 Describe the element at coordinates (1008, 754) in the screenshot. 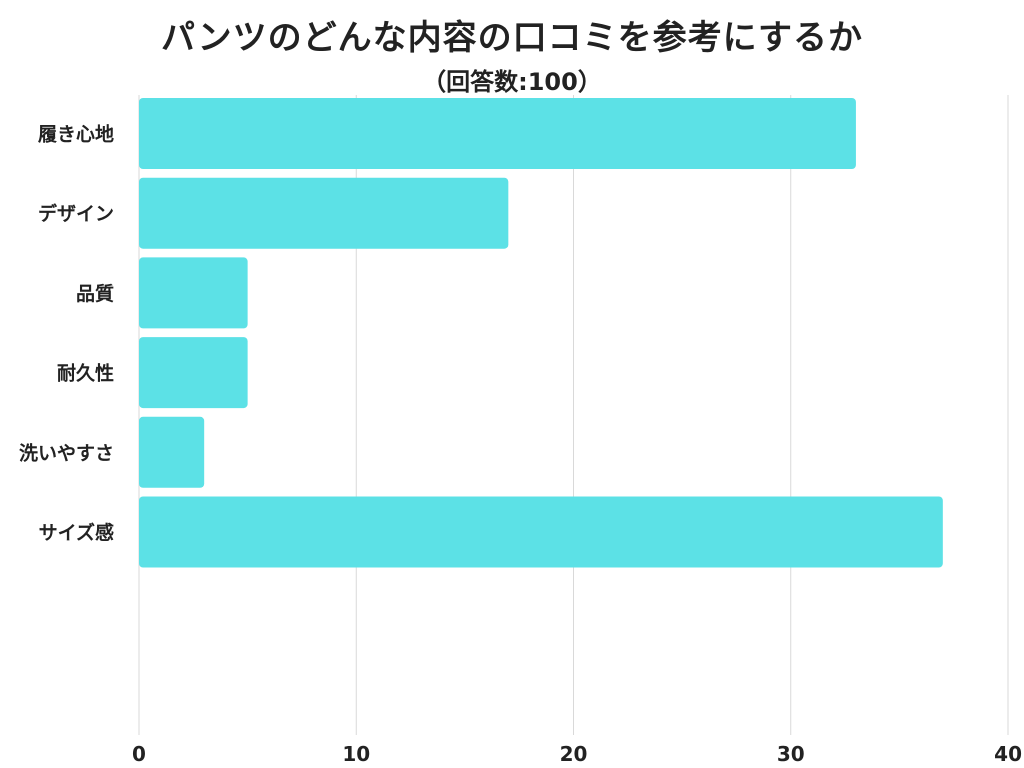

I see `x-tick-label-40: 40` at that location.